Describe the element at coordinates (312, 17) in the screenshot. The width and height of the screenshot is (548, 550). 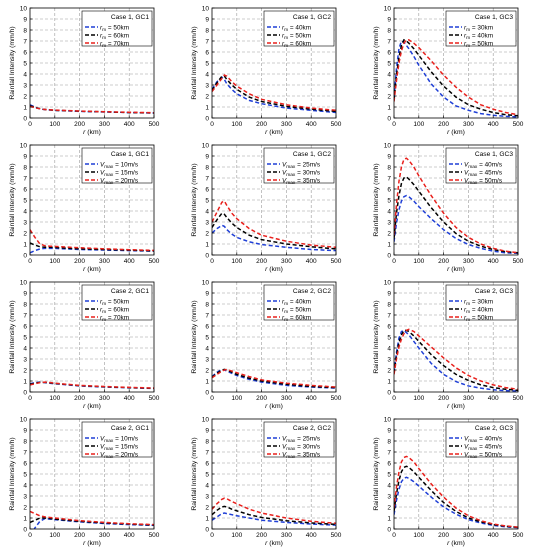
I see `subplot-title: Case 1, GC2` at that location.